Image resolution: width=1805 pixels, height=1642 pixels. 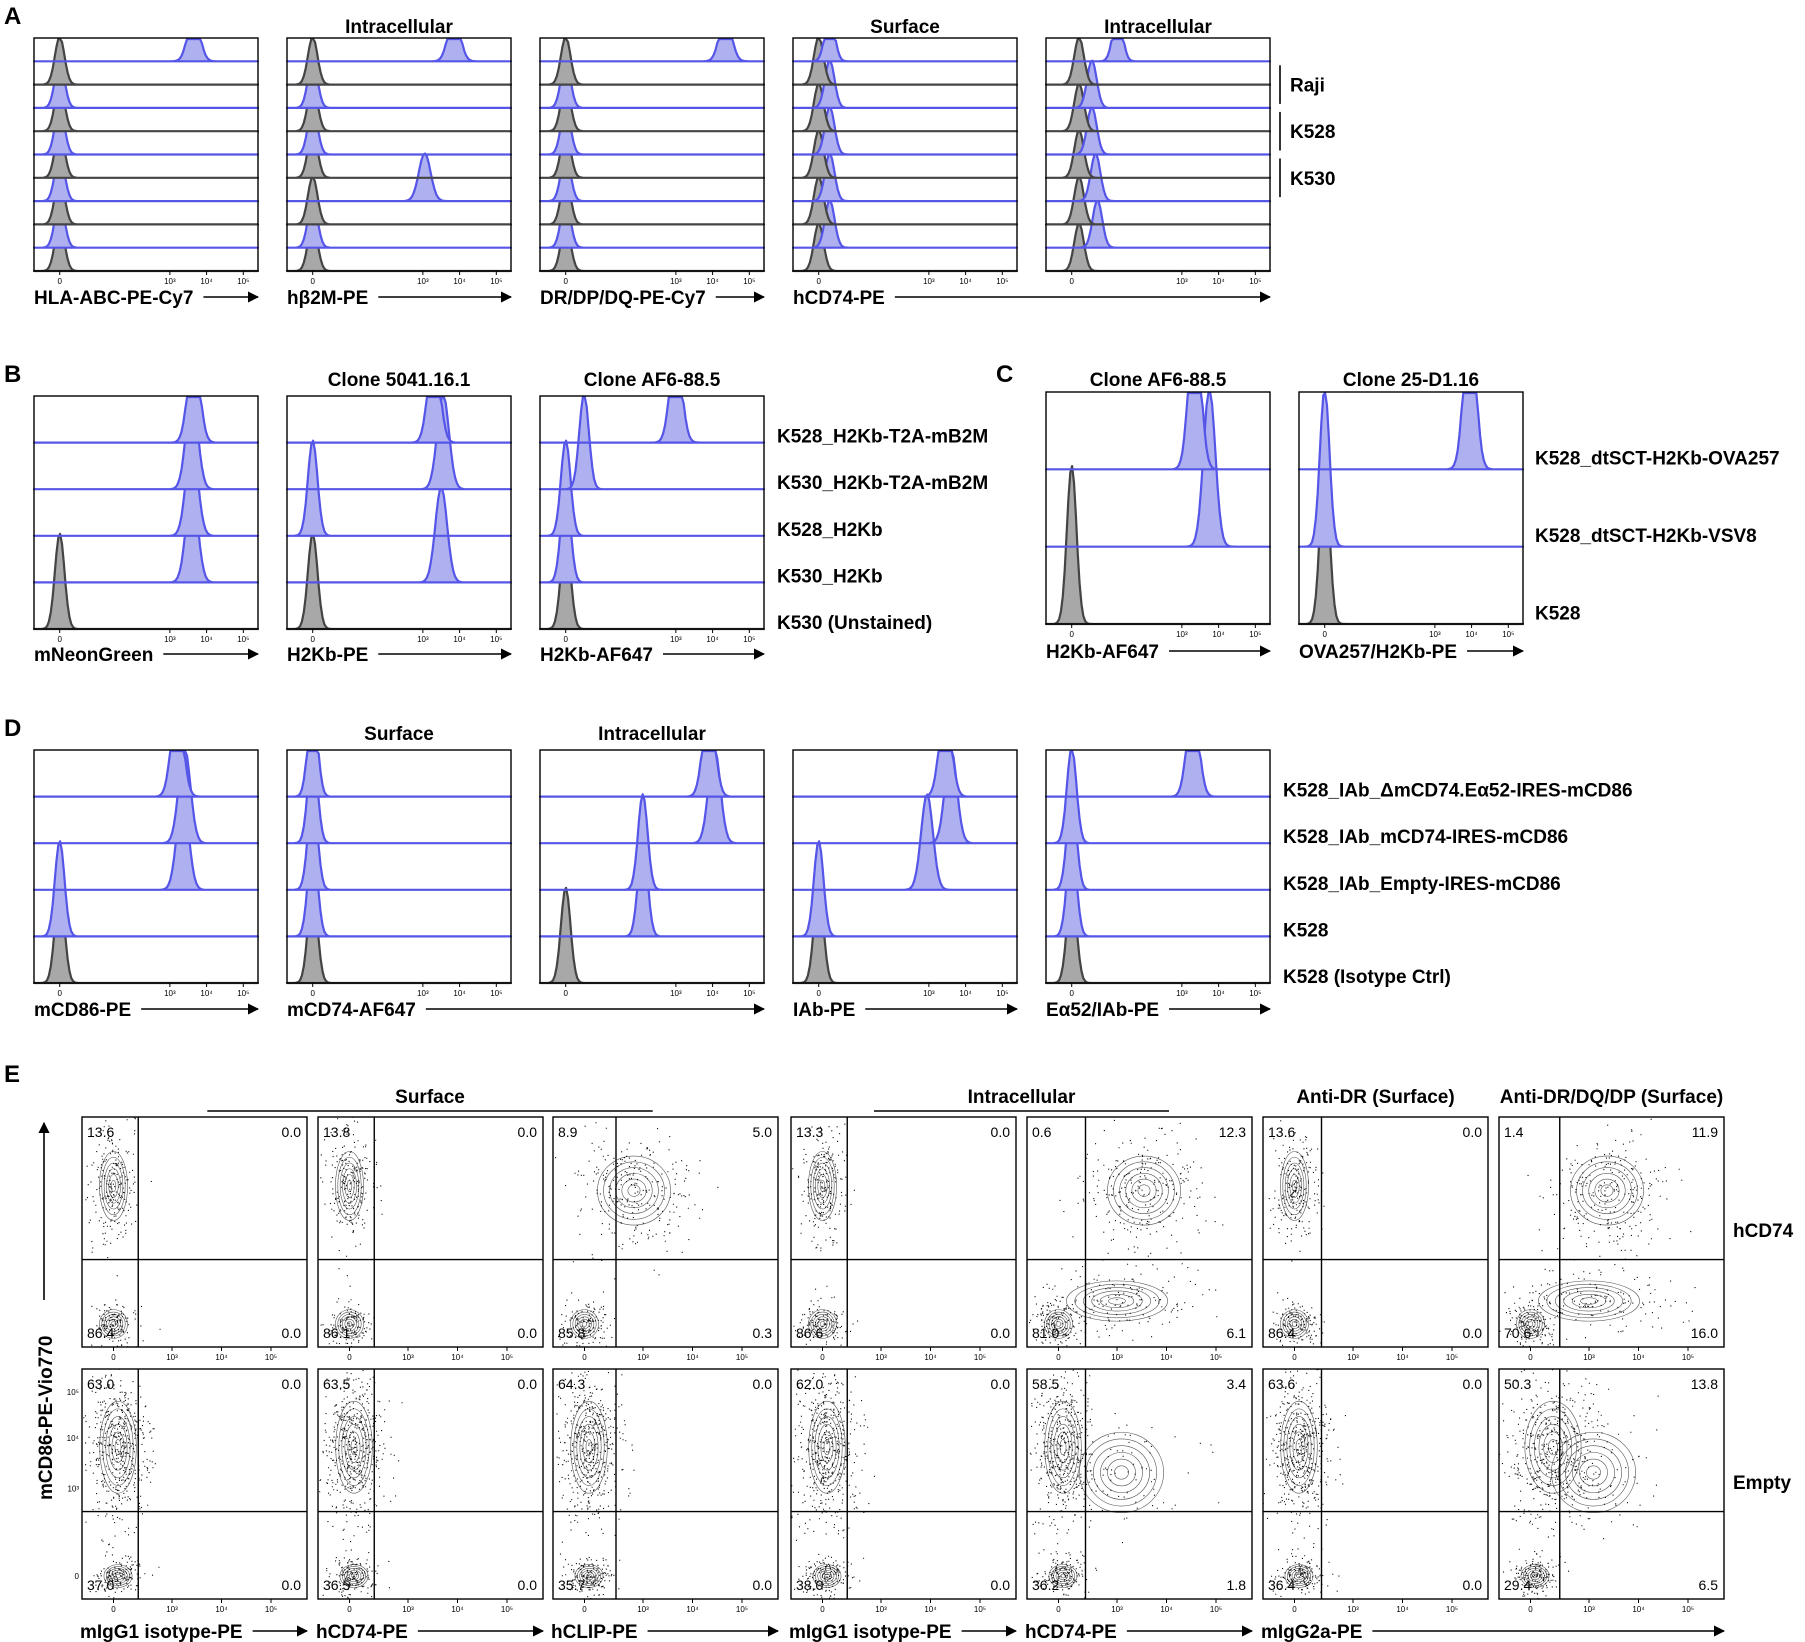 What do you see at coordinates (643, 1357) in the screenshot?
I see `panel-e-plot-r1-c3-xtick-label-2: 10³` at bounding box center [643, 1357].